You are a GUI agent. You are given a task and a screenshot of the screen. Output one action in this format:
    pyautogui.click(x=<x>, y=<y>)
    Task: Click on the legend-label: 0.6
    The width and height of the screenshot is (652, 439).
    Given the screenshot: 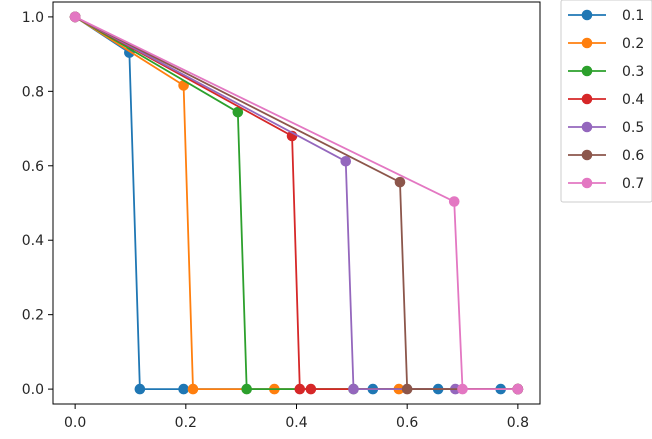 What is the action you would take?
    pyautogui.click(x=633, y=156)
    